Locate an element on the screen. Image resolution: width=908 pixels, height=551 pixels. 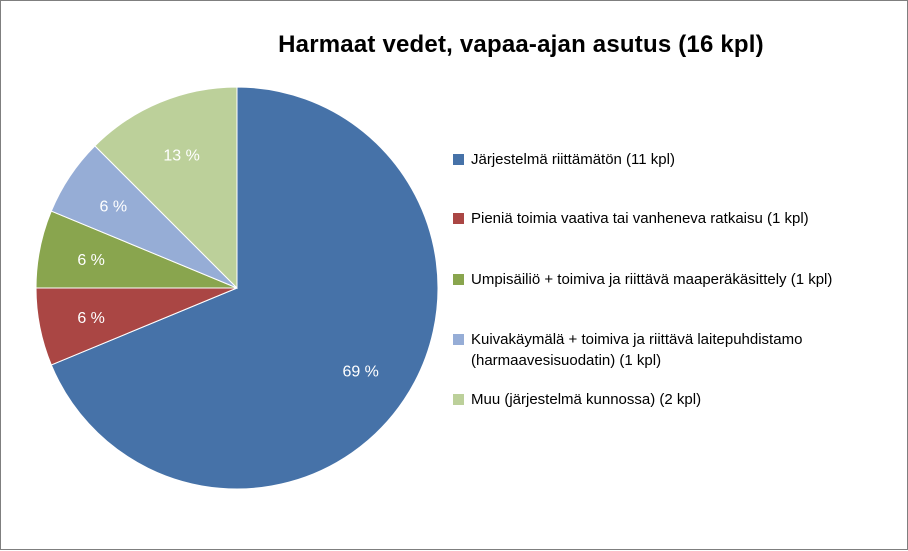
legend-label-1: Järjestelmä riittämätön (11 kpl) is located at coordinates (573, 159).